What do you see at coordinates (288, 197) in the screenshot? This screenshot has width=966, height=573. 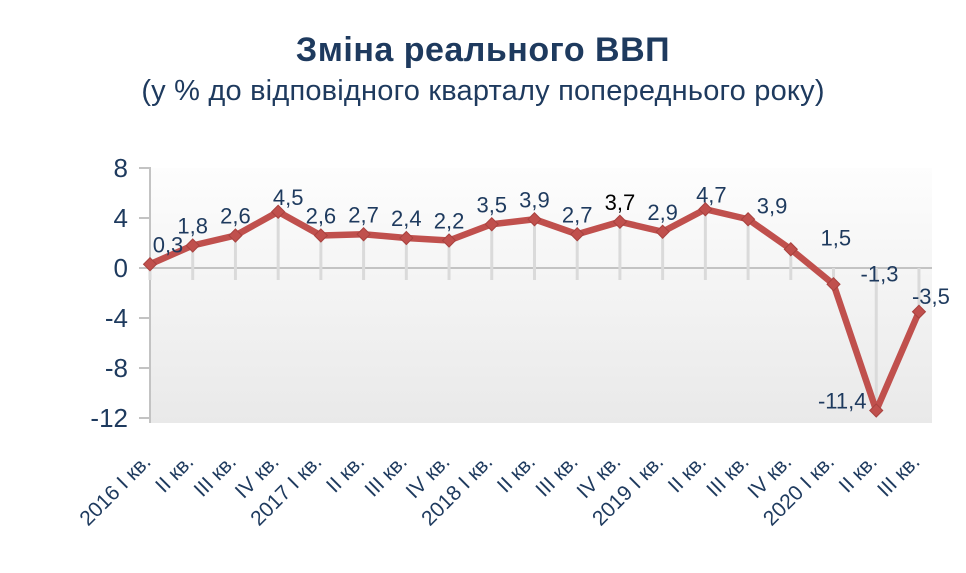 I see `data-point-label: 4,5` at bounding box center [288, 197].